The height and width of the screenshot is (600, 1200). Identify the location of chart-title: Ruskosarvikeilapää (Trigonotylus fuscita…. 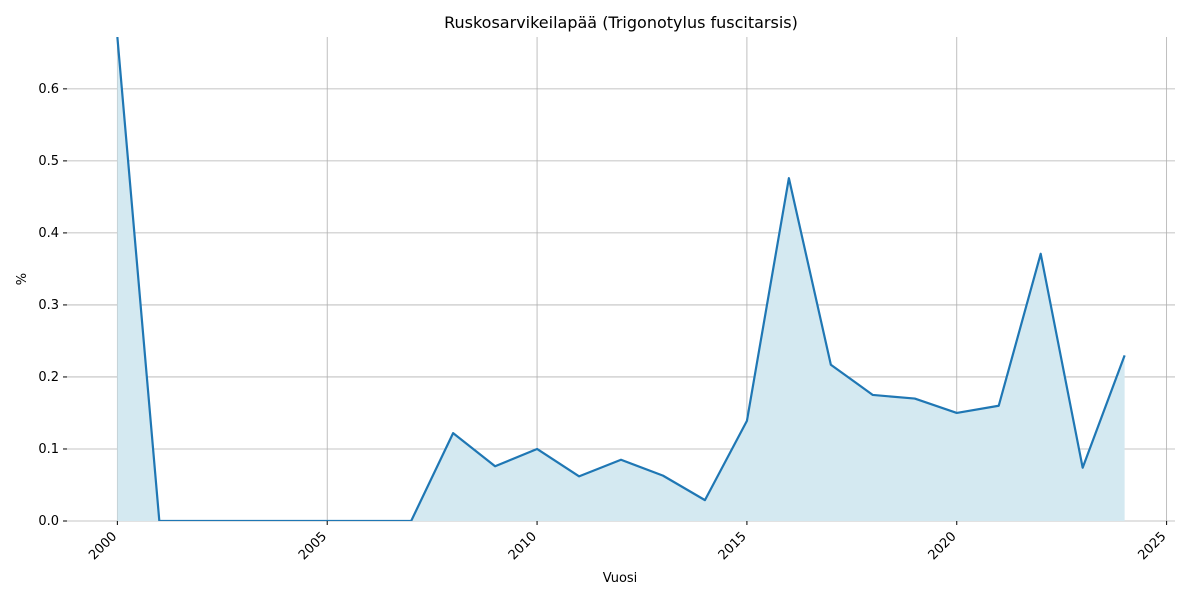
(621, 22).